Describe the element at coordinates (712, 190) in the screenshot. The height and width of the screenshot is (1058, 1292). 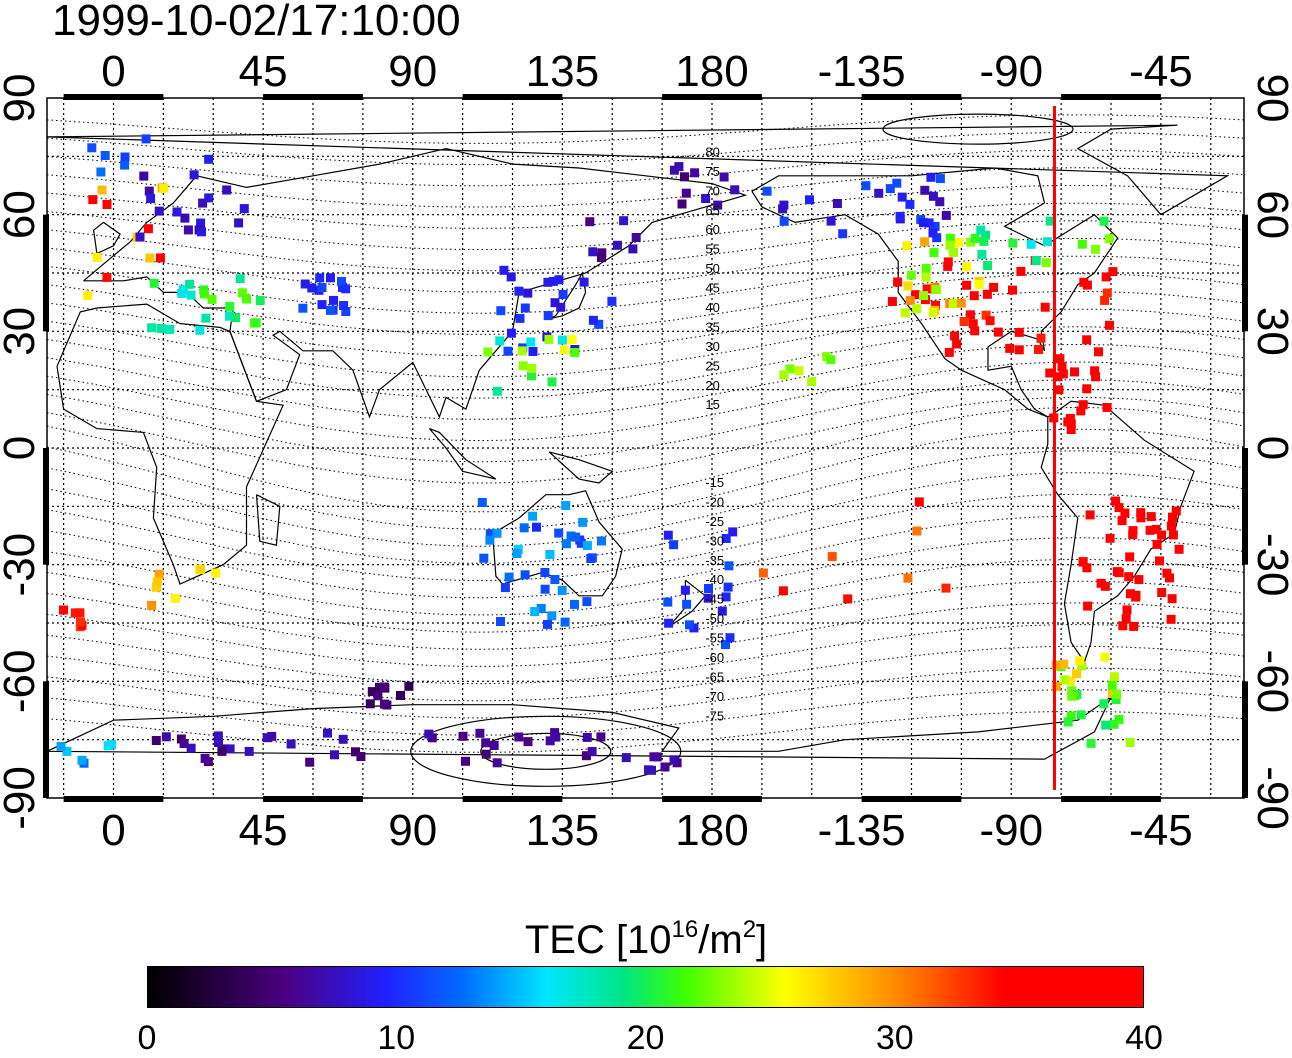
I see `contour-label: 70` at that location.